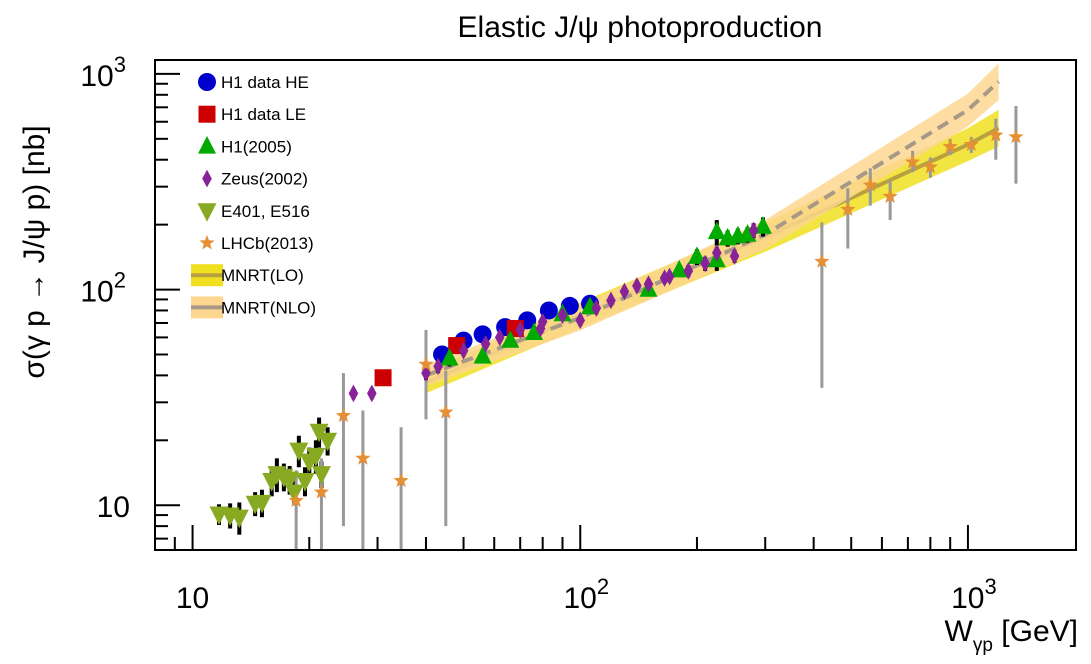 The width and height of the screenshot is (1091, 664). Describe the element at coordinates (990, 586) in the screenshot. I see `x-tick-label-2-exp: 3` at that location.